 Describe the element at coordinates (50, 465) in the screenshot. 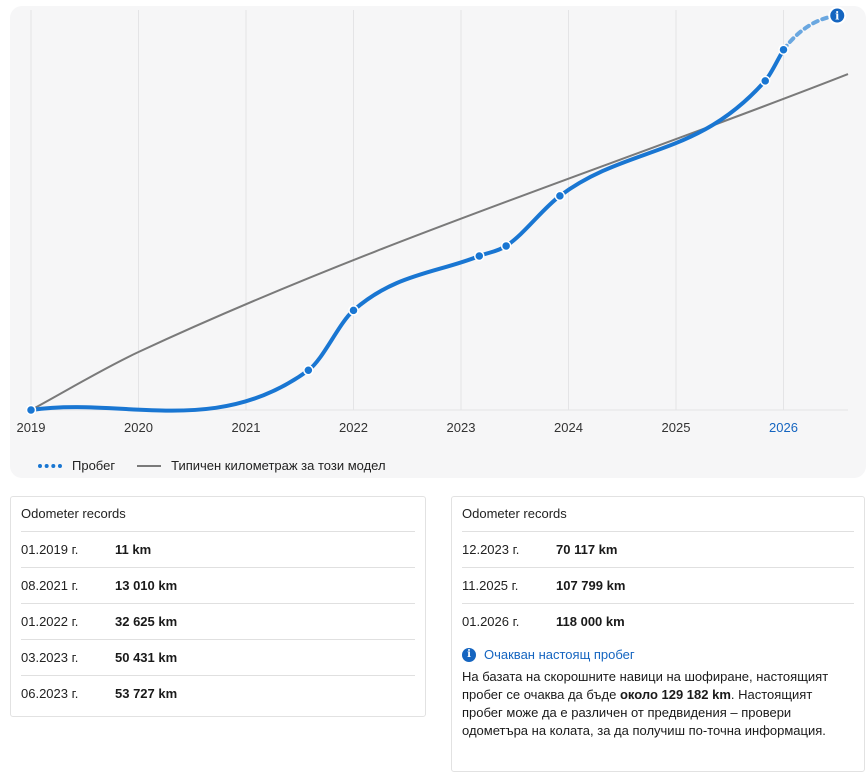

I see `legend-swatch-mileage` at that location.